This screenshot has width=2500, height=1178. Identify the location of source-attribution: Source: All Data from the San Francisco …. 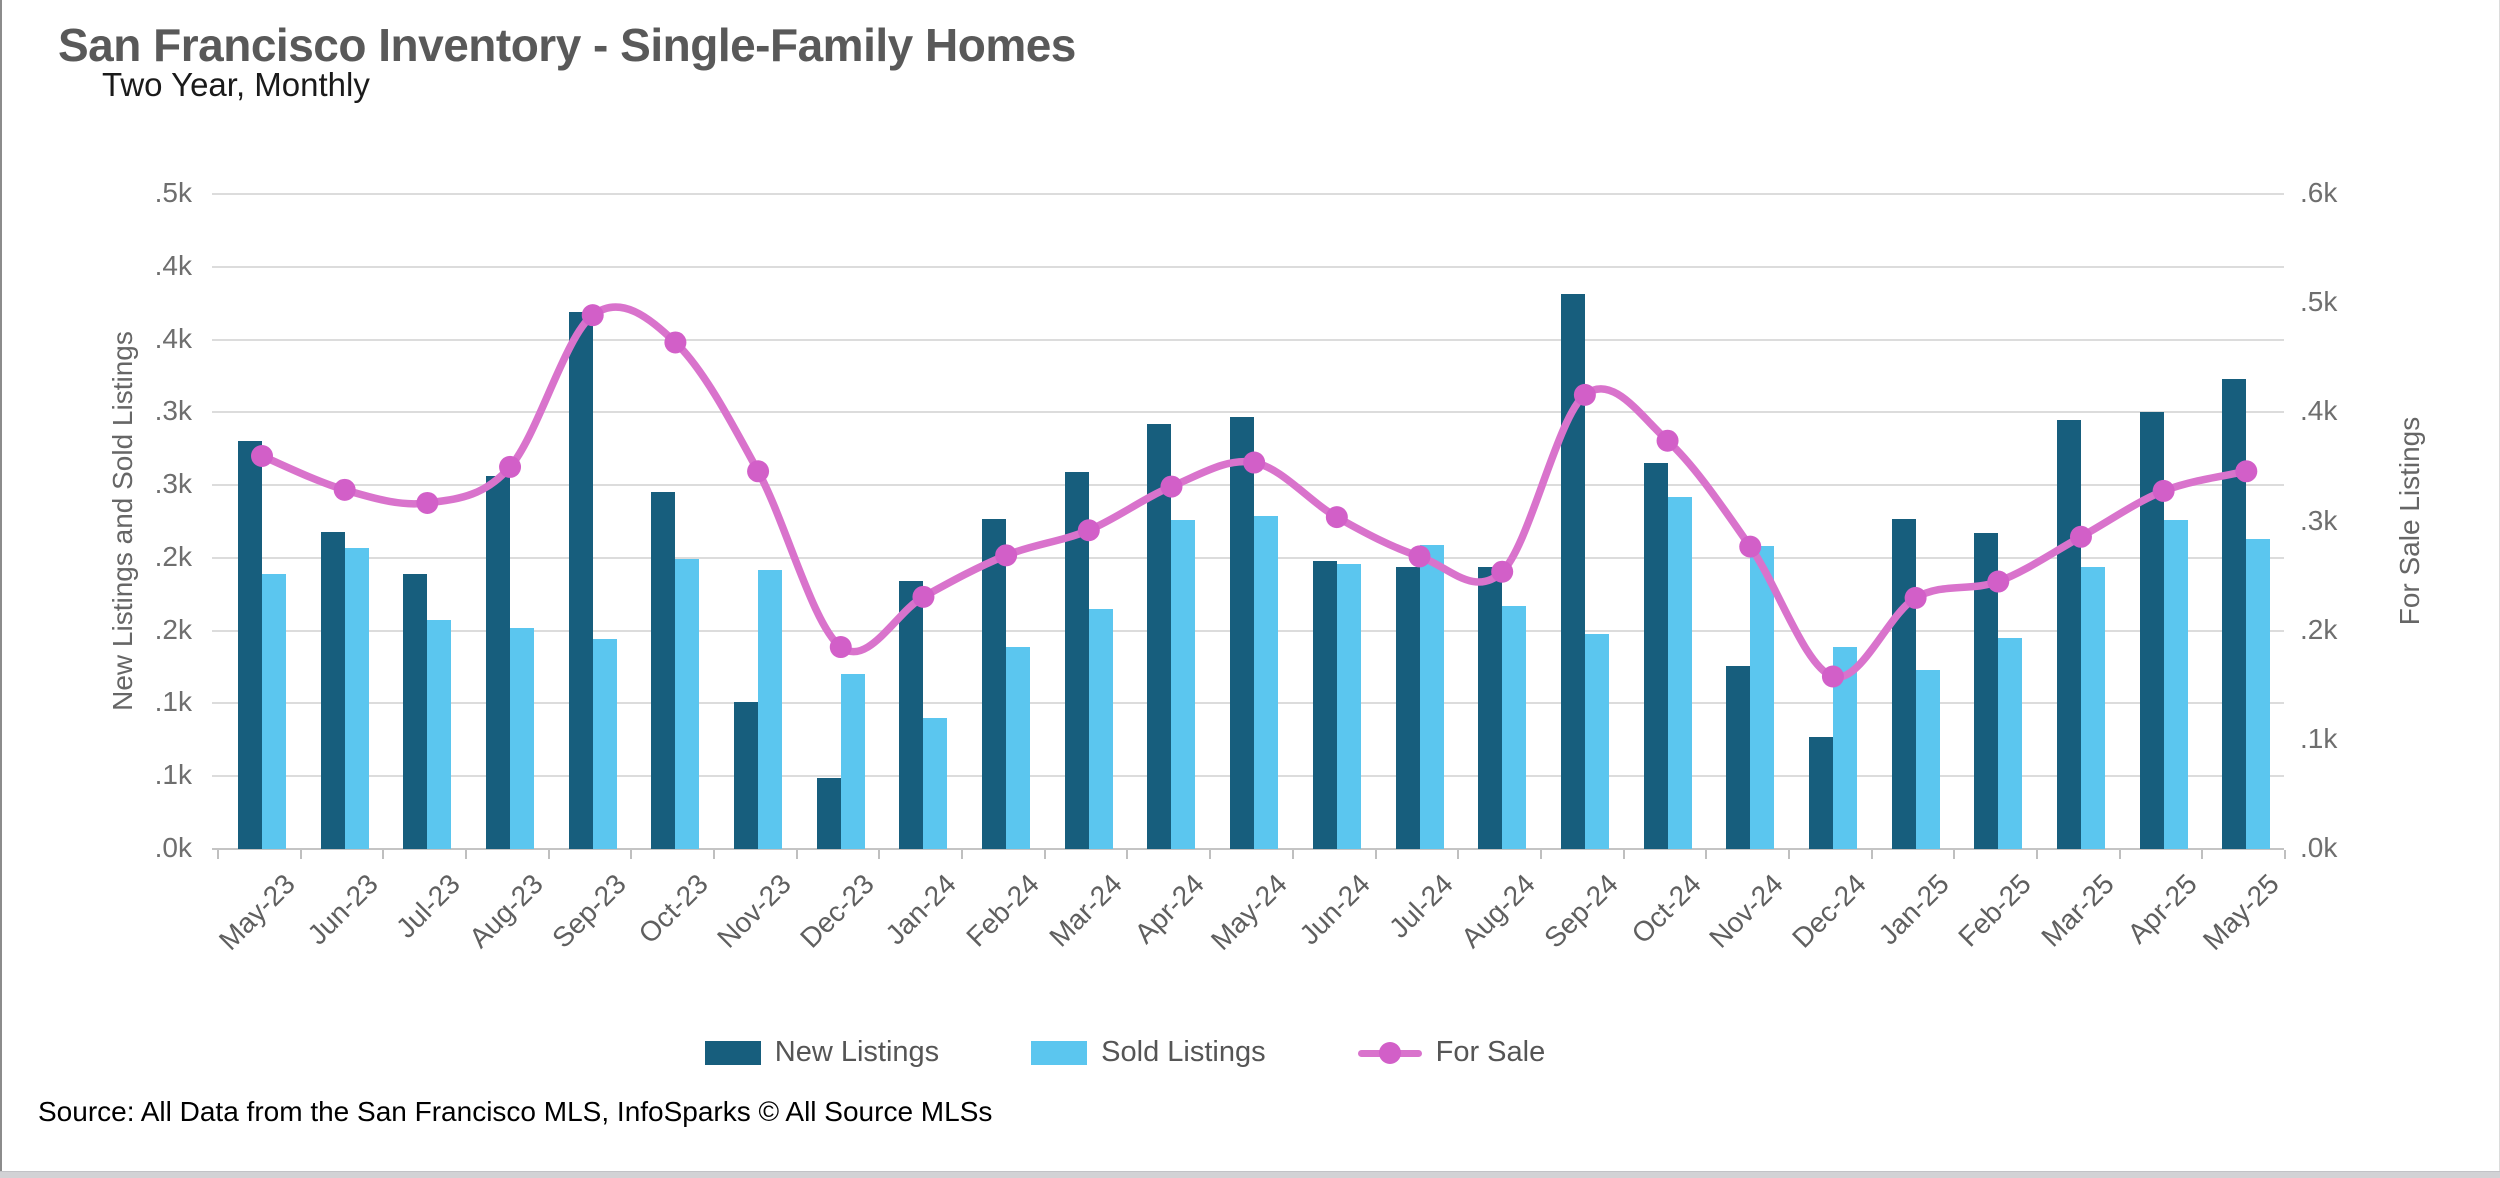
(515, 1111).